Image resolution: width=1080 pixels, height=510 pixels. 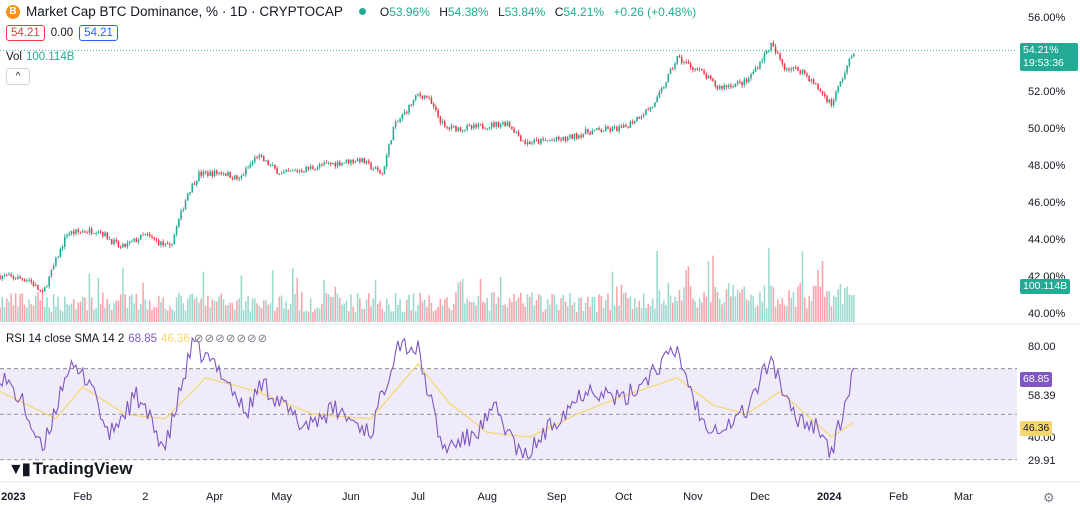 What do you see at coordinates (25, 33) in the screenshot?
I see `sell-button: 54.21` at bounding box center [25, 33].